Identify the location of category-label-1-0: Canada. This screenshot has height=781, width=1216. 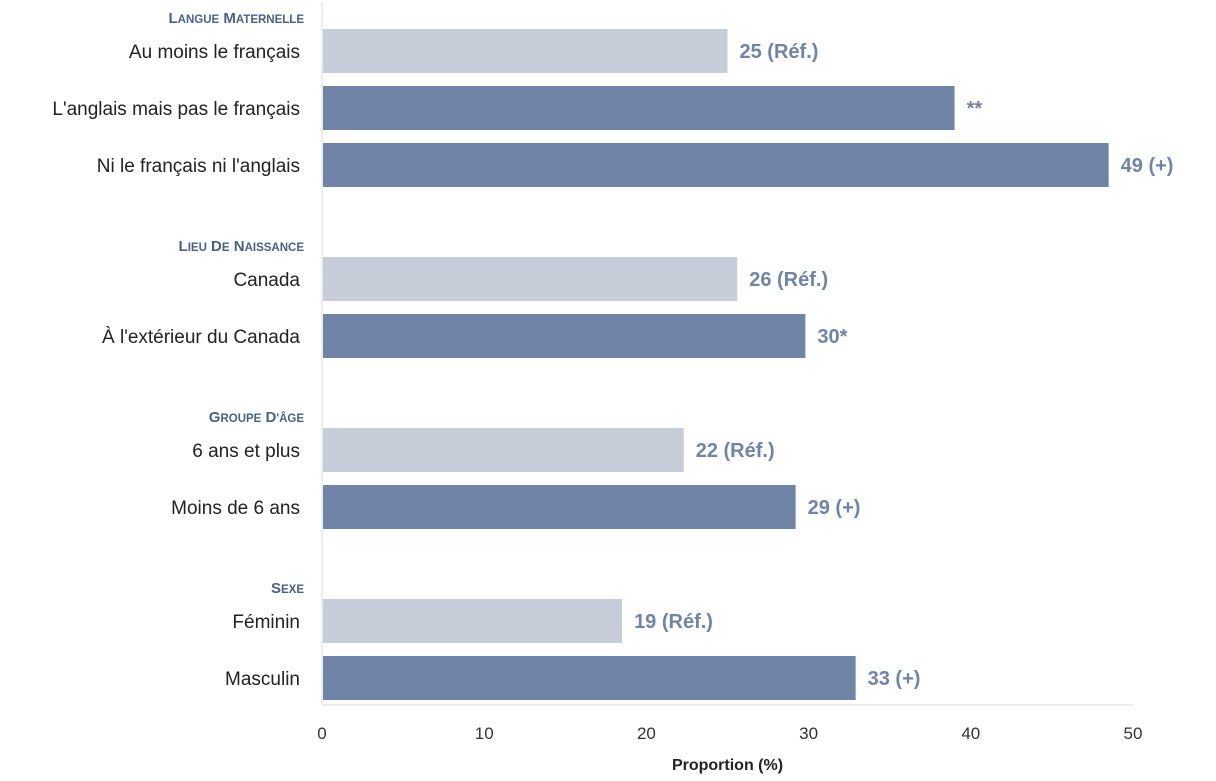
(266, 280).